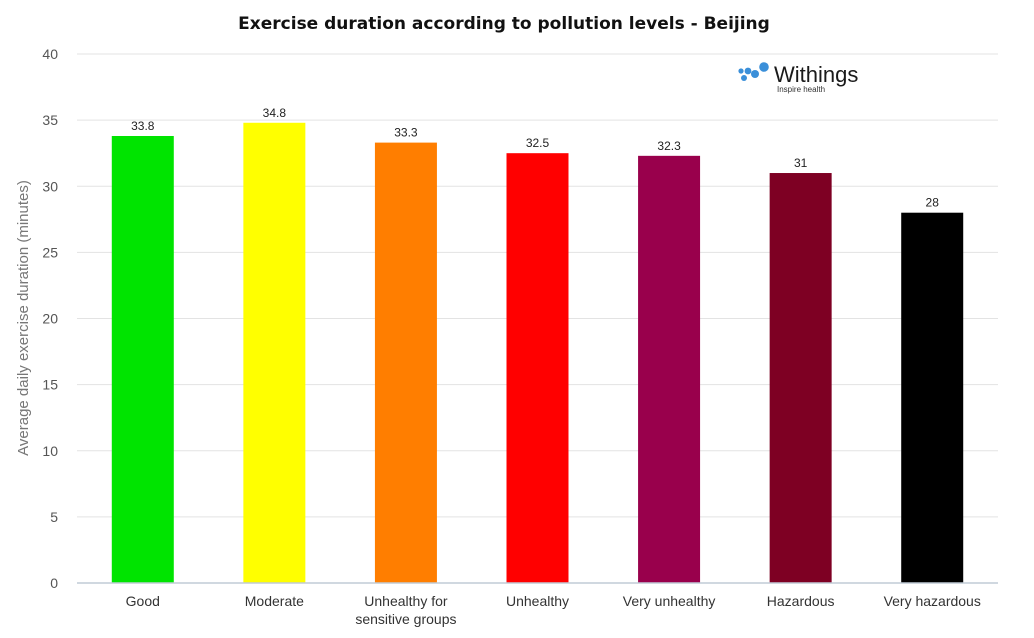 The width and height of the screenshot is (1034, 638). I want to click on x-tick-label: Moderate, so click(274, 601).